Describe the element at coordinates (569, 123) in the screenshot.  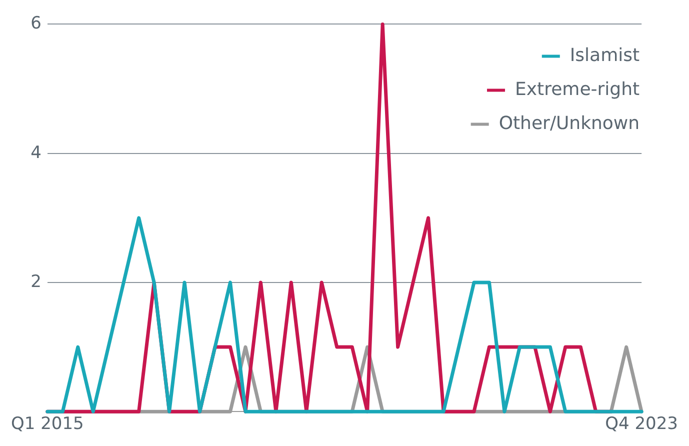
I see `legend-label: Other/Unknown` at that location.